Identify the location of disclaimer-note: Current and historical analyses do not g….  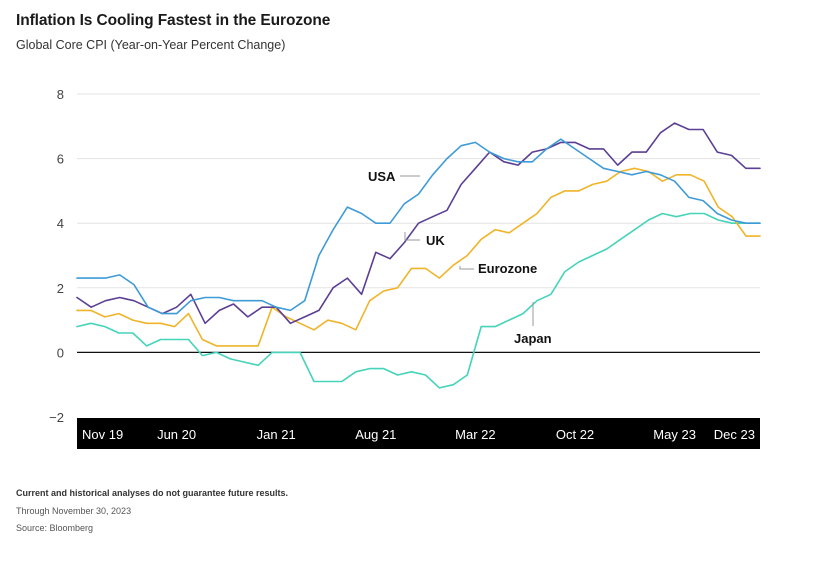
(152, 493).